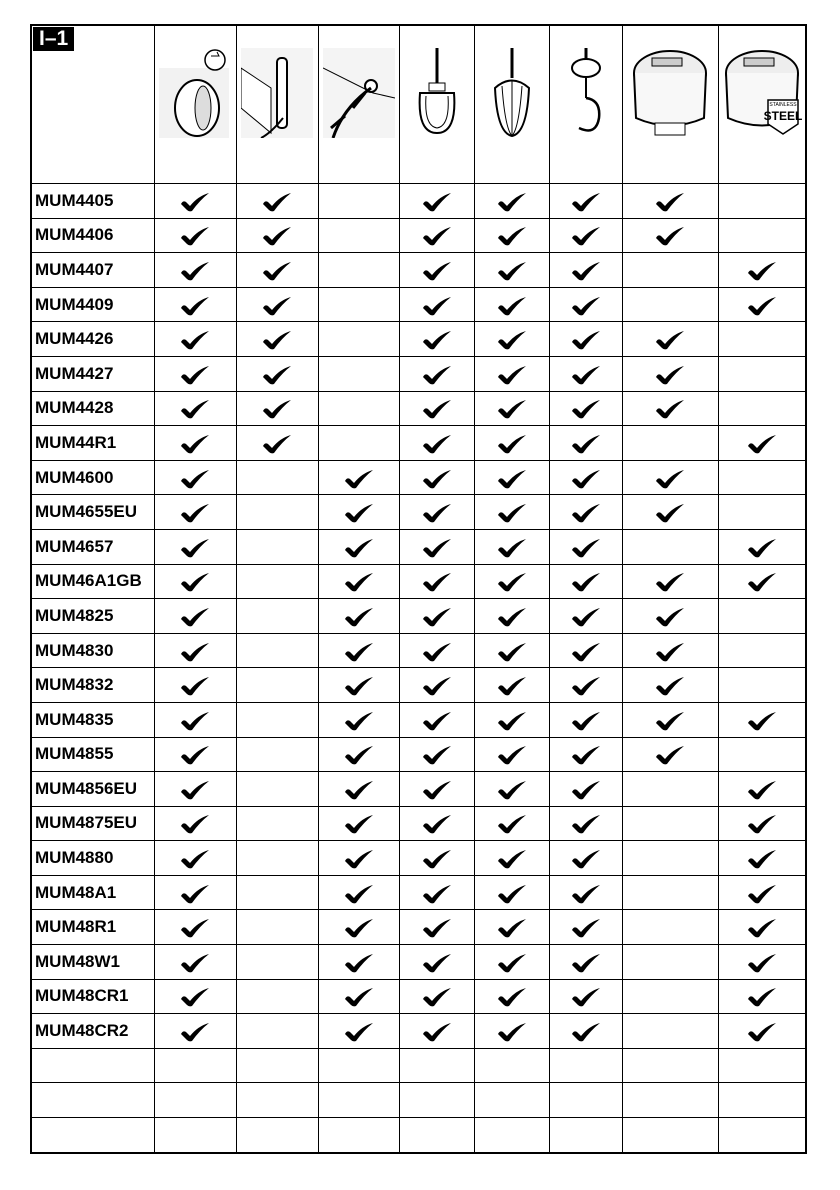 The width and height of the screenshot is (840, 1190). What do you see at coordinates (585, 104) in the screenshot?
I see `header-kneading-hook` at bounding box center [585, 104].